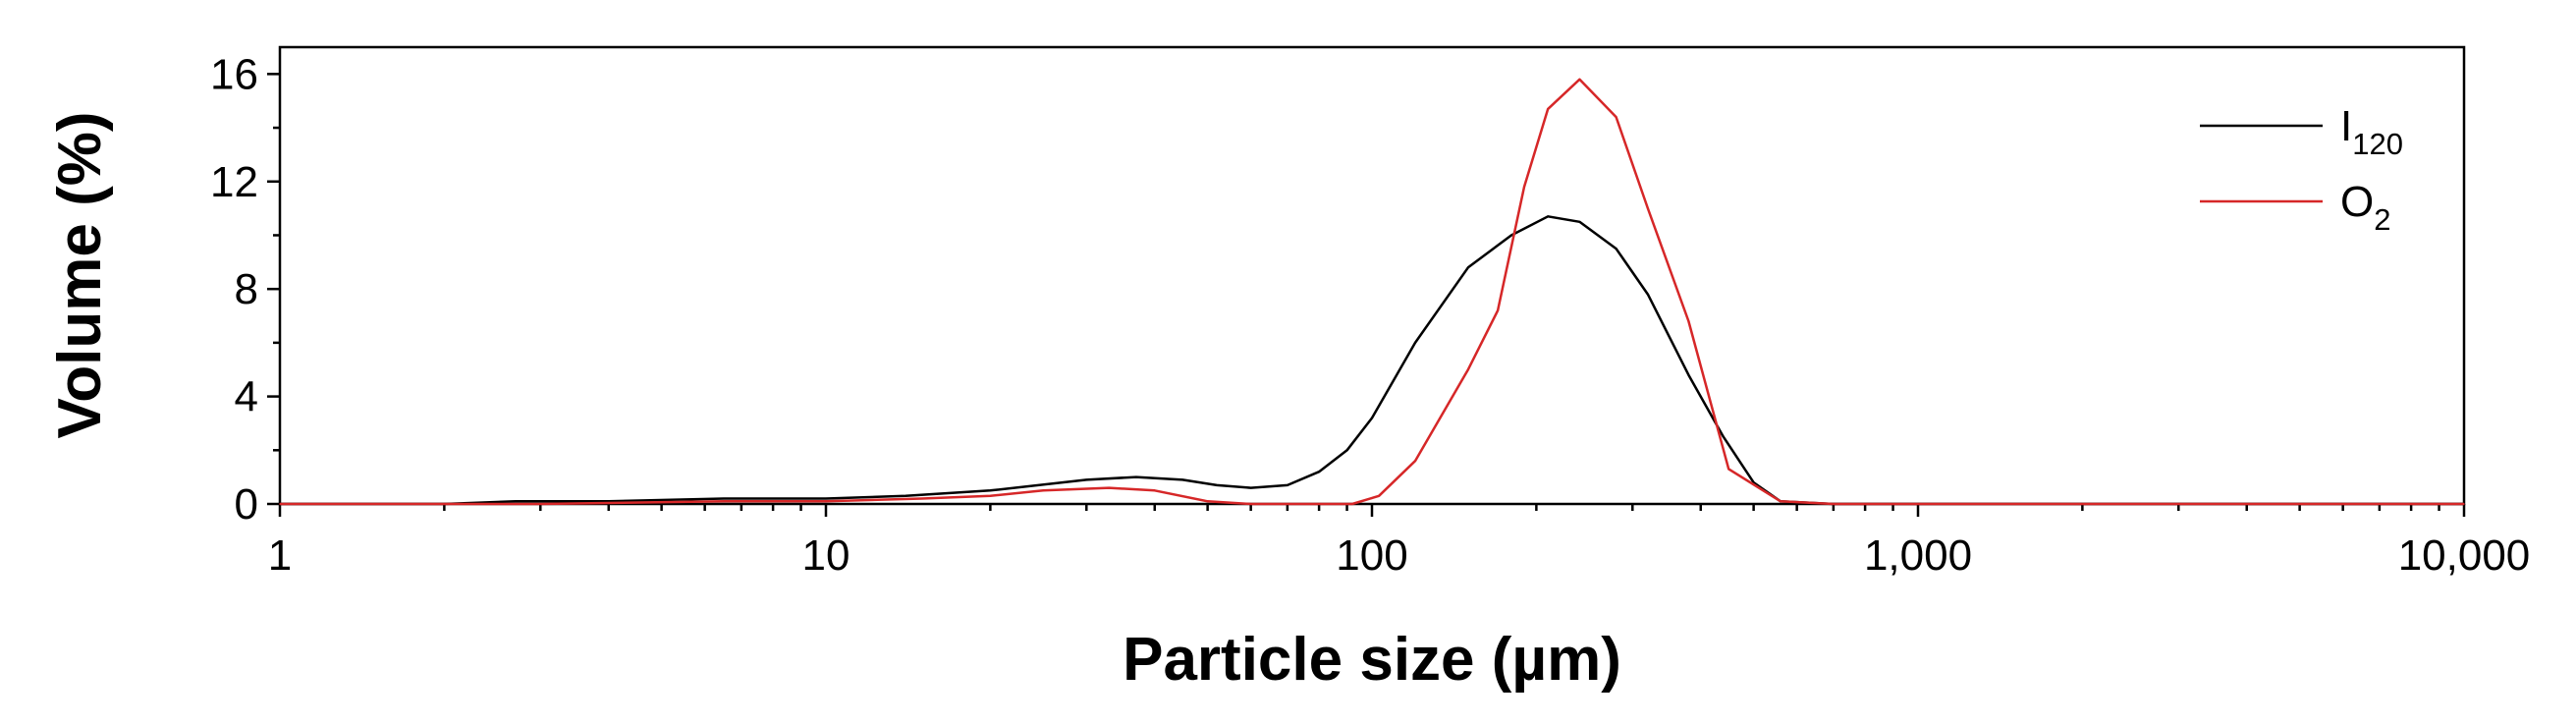 Image resolution: width=2576 pixels, height=725 pixels. What do you see at coordinates (1372, 660) in the screenshot?
I see `x-axis-title: Particle size (µm)` at bounding box center [1372, 660].